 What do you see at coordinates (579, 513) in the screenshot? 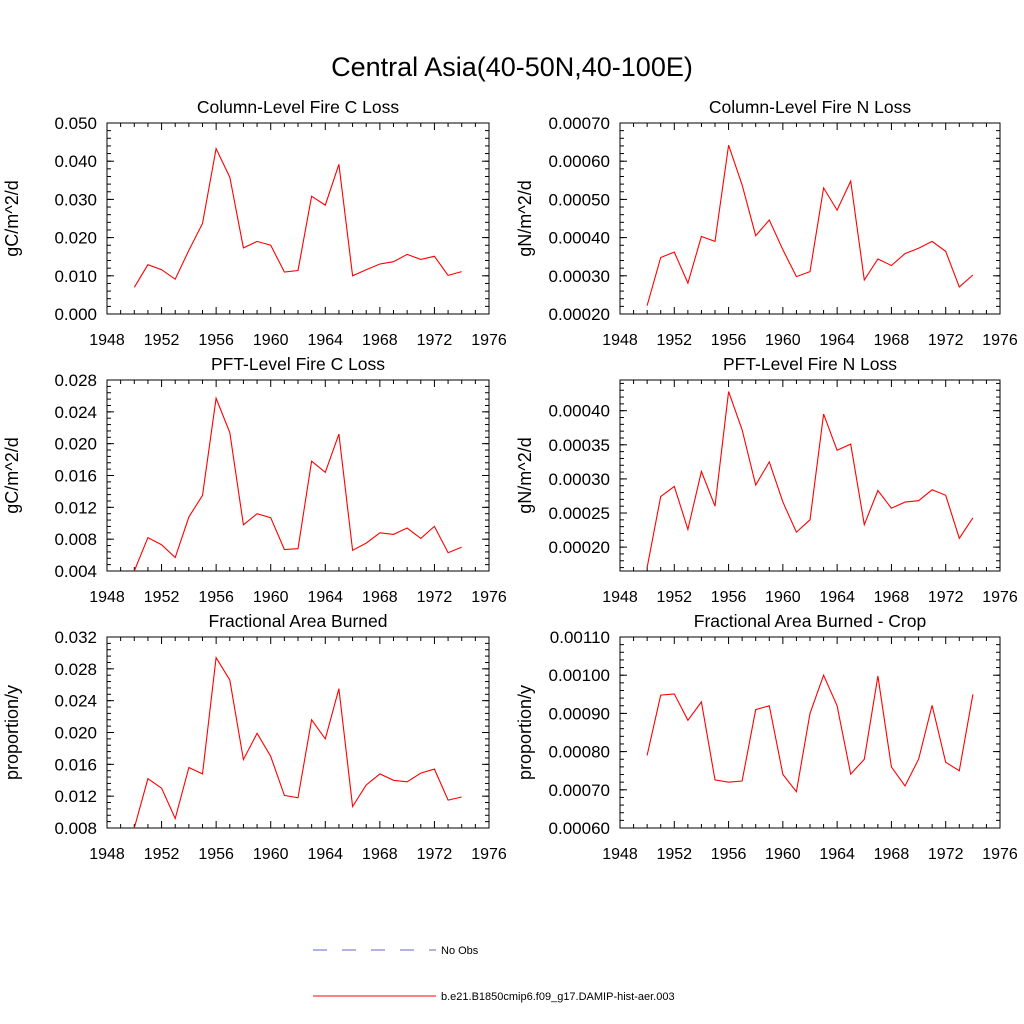
I see `y-tick-label: 0.00025` at bounding box center [579, 513].